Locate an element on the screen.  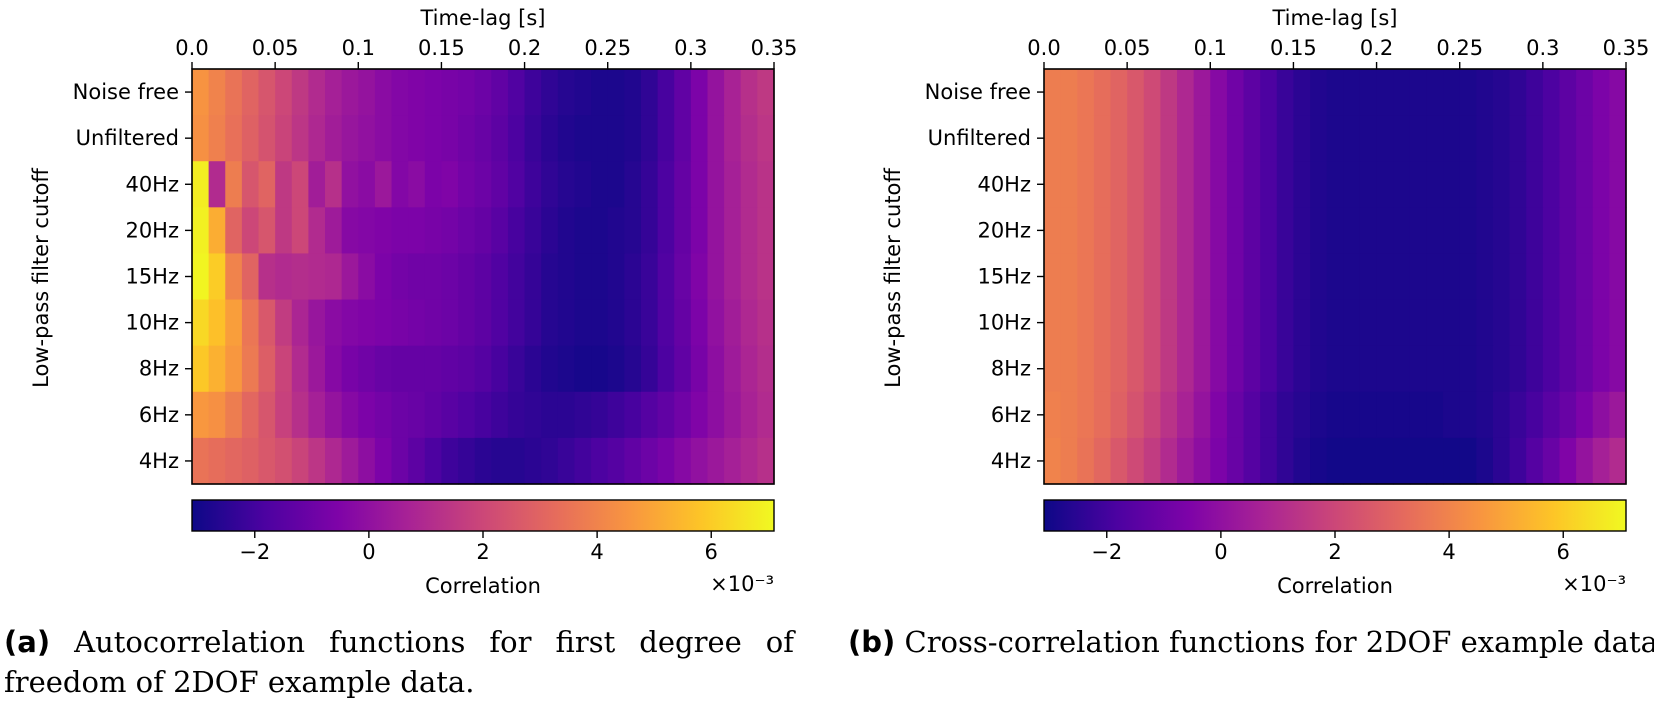
x-tick-label: 0.25 is located at coordinates (1459, 48).